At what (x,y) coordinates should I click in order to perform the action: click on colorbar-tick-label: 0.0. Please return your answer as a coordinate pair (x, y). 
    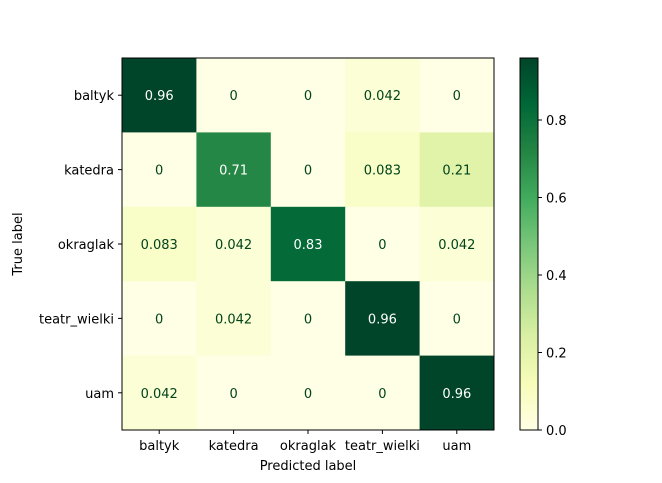
    Looking at the image, I should click on (556, 431).